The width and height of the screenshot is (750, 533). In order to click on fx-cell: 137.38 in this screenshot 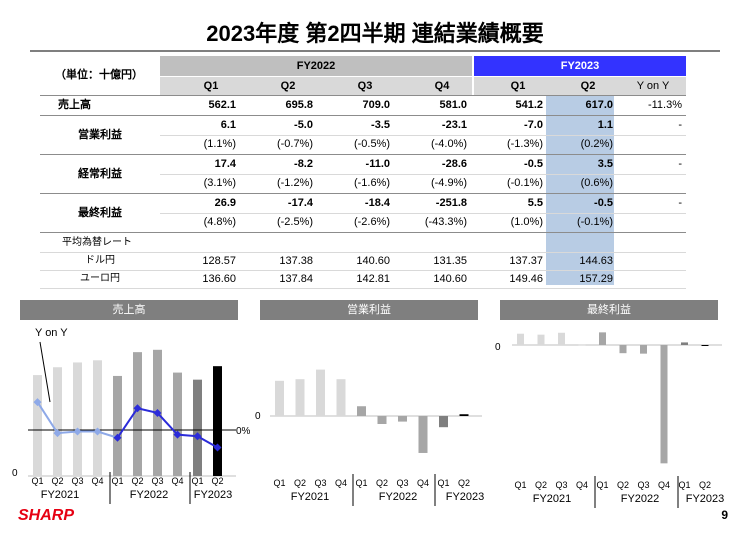, I will do `click(296, 261)`.